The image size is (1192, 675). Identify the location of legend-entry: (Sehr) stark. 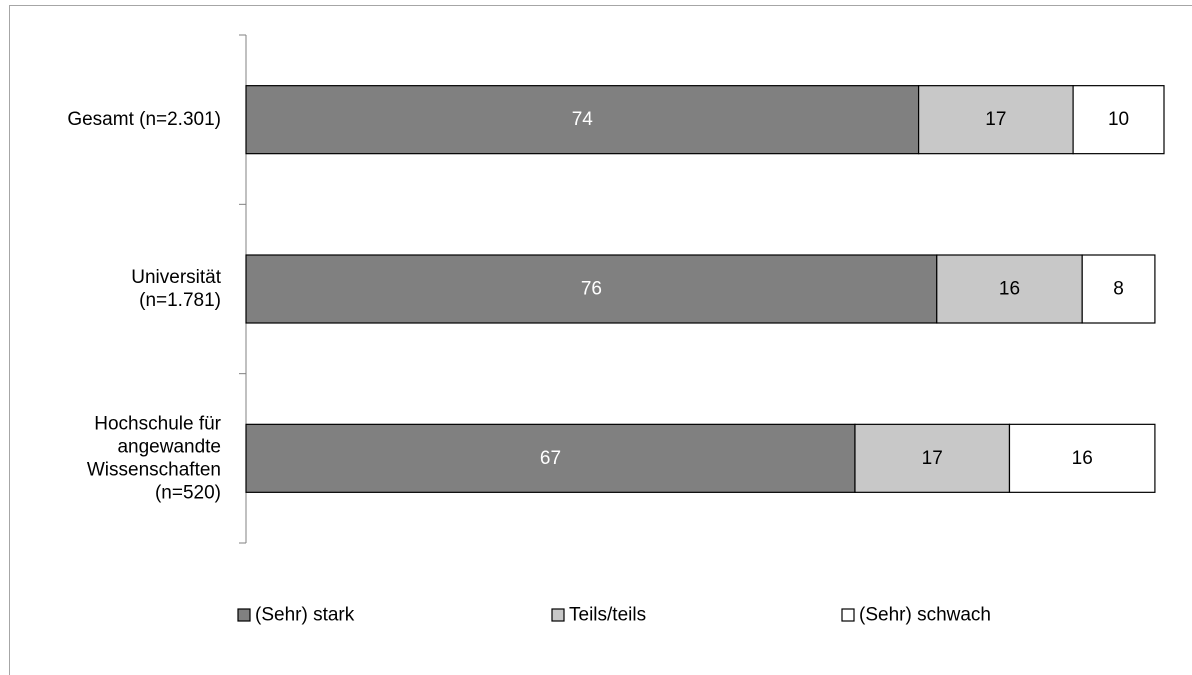
(305, 615).